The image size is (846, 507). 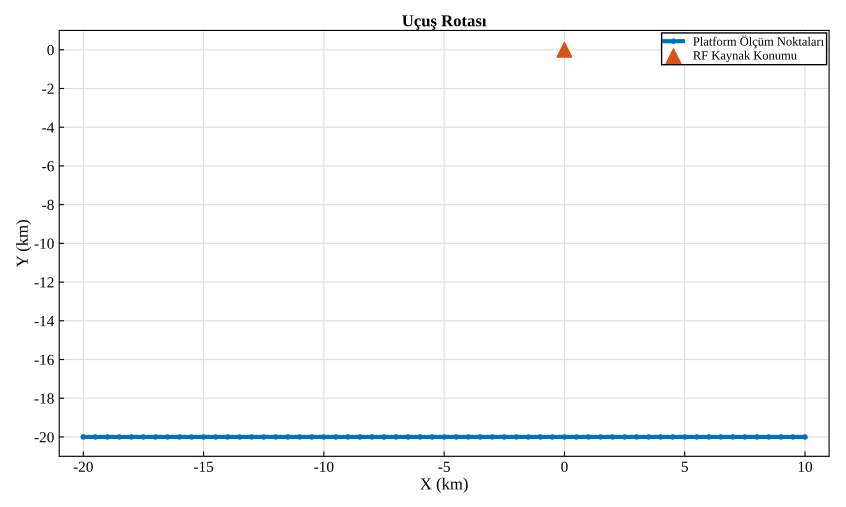 What do you see at coordinates (204, 467) in the screenshot?
I see `x-tick-label: -15` at bounding box center [204, 467].